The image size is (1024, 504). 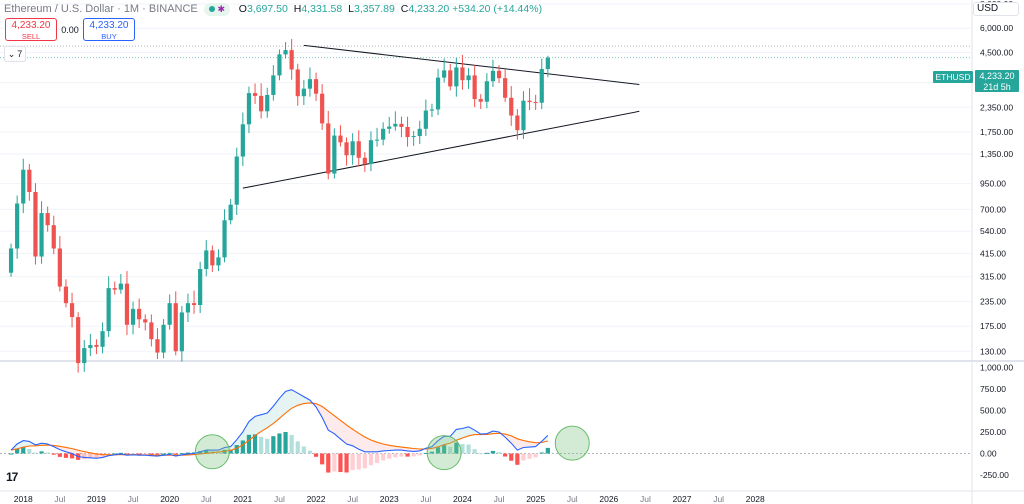 I want to click on time-tick-label: 2025, so click(x=535, y=499).